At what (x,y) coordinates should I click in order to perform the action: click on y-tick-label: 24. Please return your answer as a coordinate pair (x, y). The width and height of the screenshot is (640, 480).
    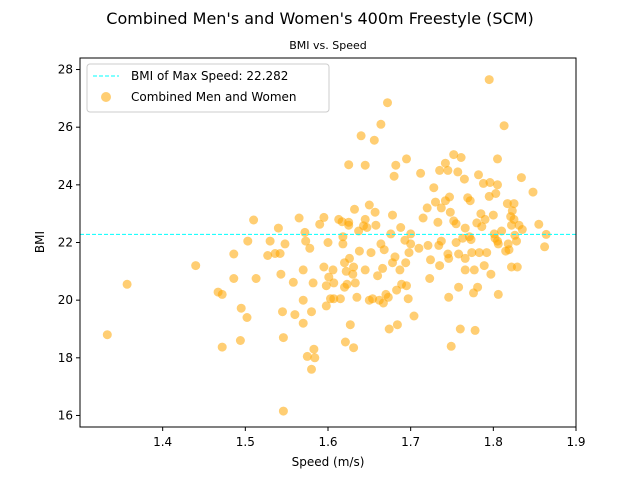
    Looking at the image, I should click on (65, 185).